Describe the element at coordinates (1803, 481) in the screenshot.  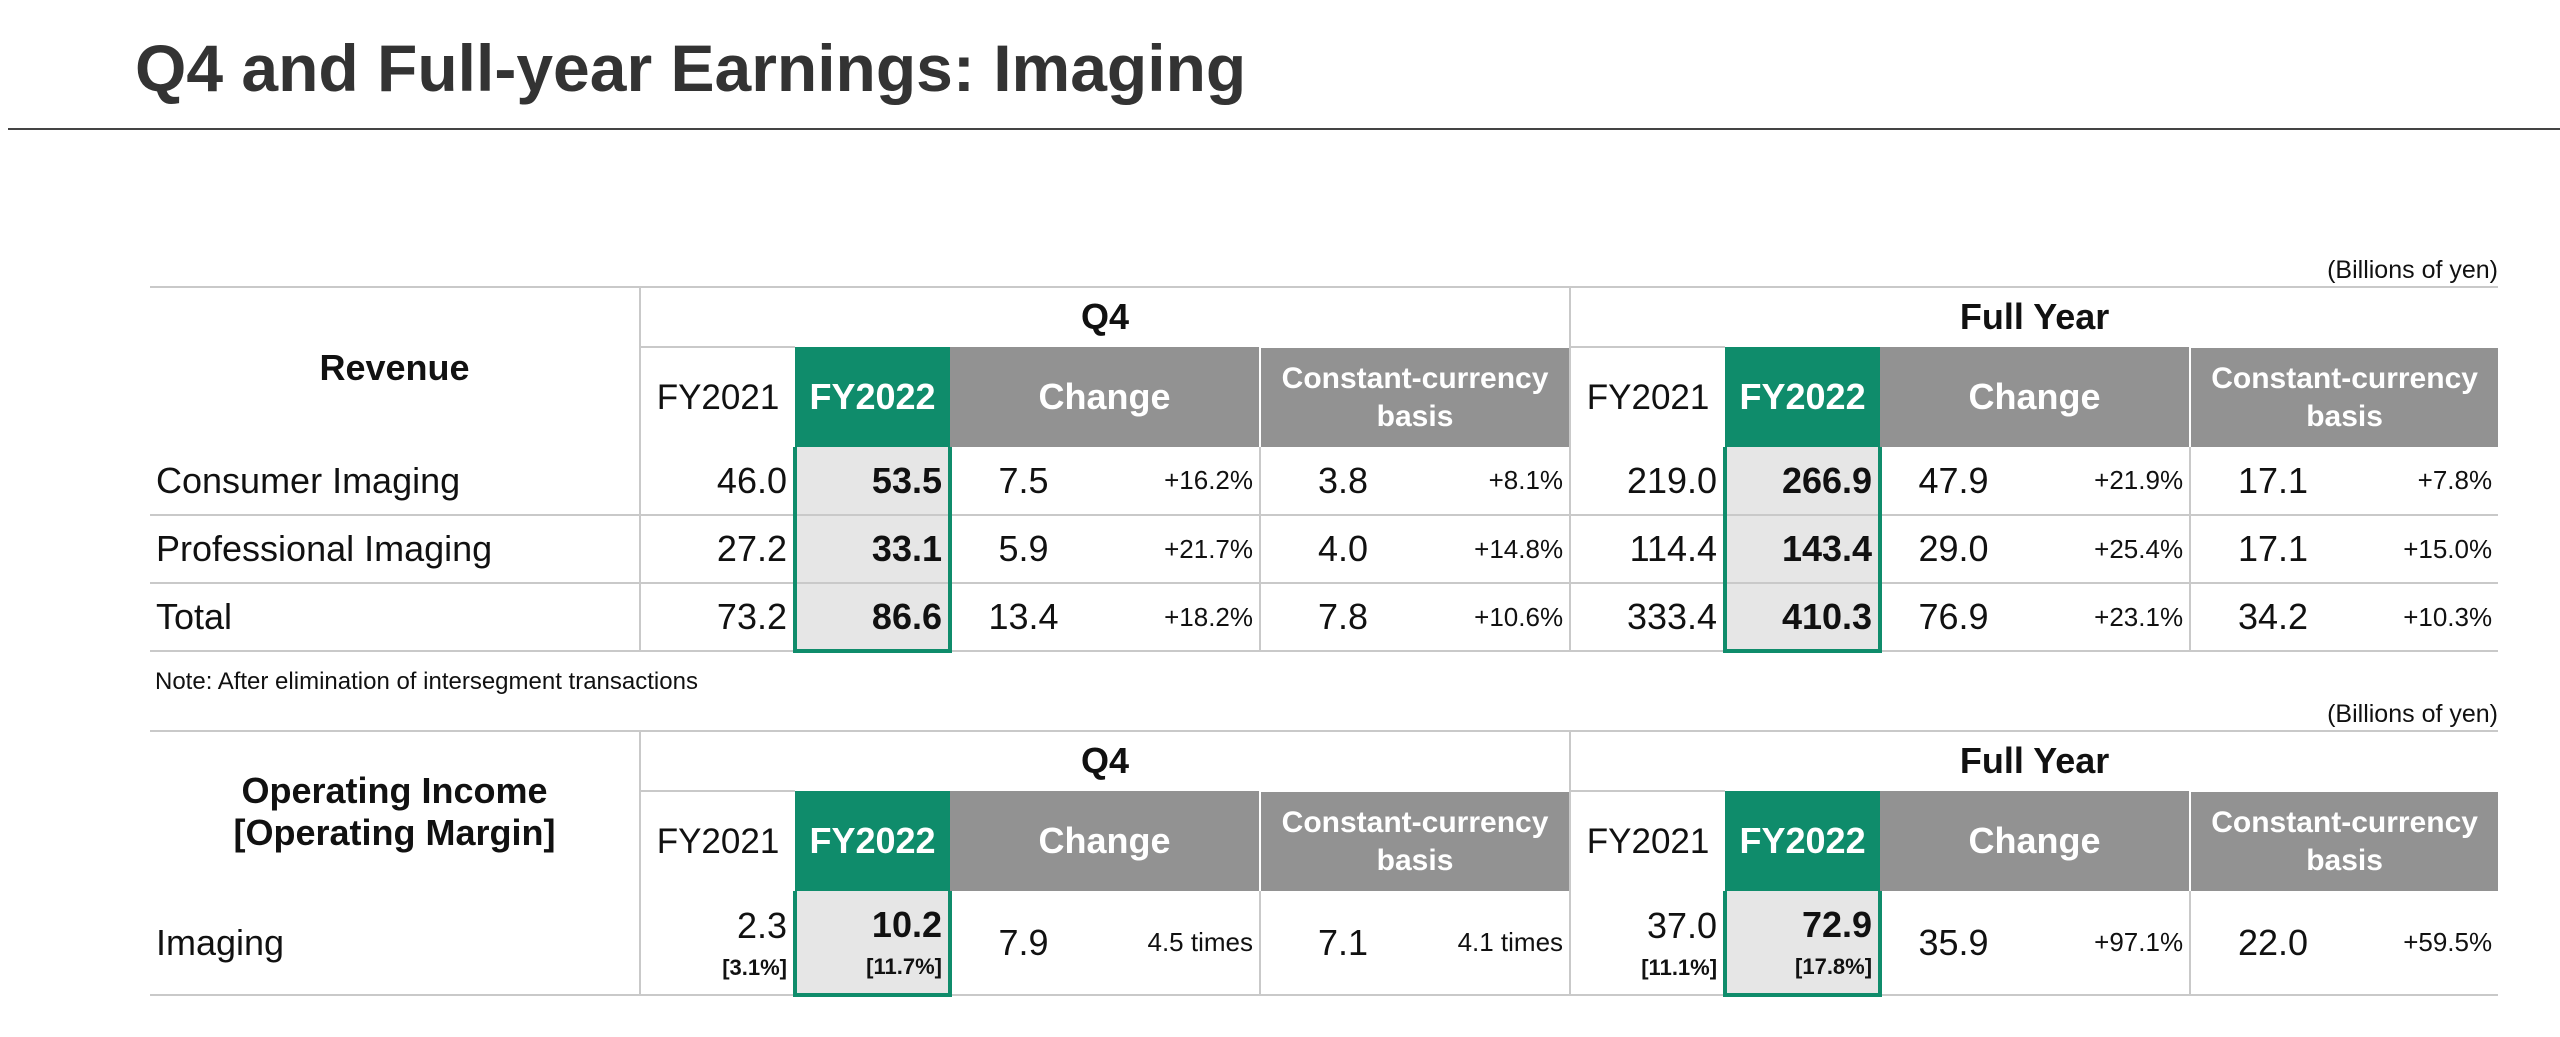
I see `cell-value-highlight: 266.9` at that location.